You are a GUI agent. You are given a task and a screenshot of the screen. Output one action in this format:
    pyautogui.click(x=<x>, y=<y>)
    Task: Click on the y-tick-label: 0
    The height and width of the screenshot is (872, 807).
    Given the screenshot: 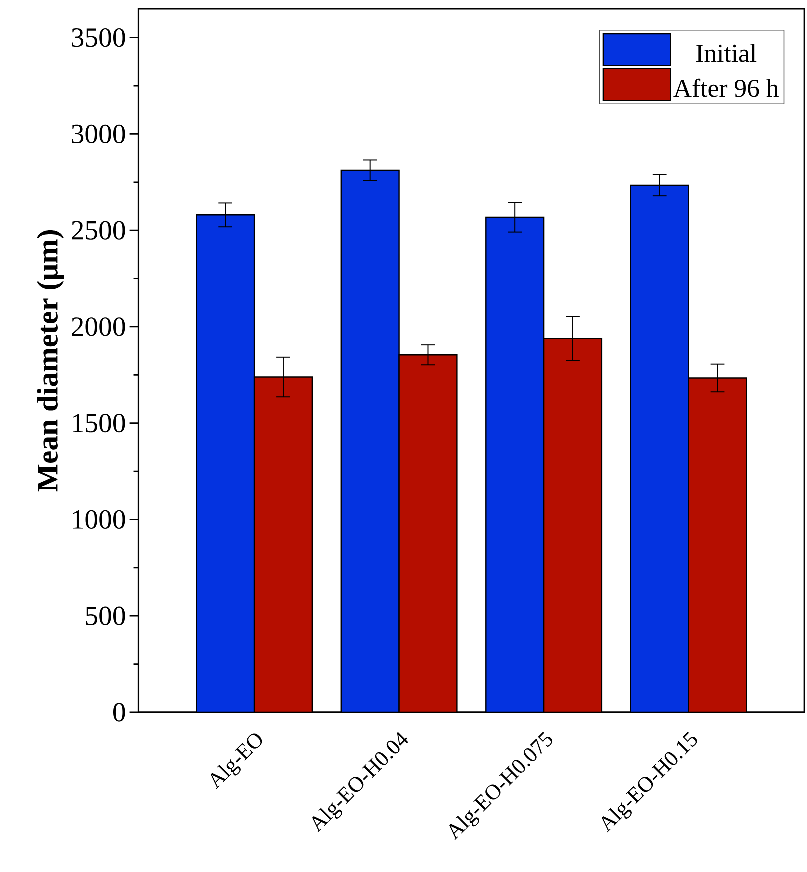 What is the action you would take?
    pyautogui.click(x=120, y=712)
    